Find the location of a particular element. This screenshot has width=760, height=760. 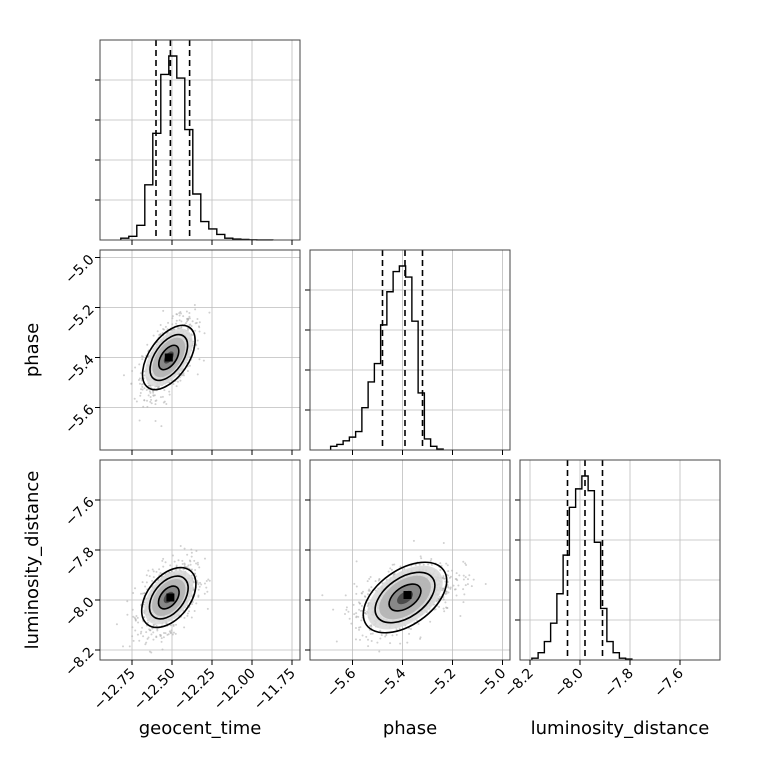

y-tick-label: −5.2 is located at coordinates (79, 319).